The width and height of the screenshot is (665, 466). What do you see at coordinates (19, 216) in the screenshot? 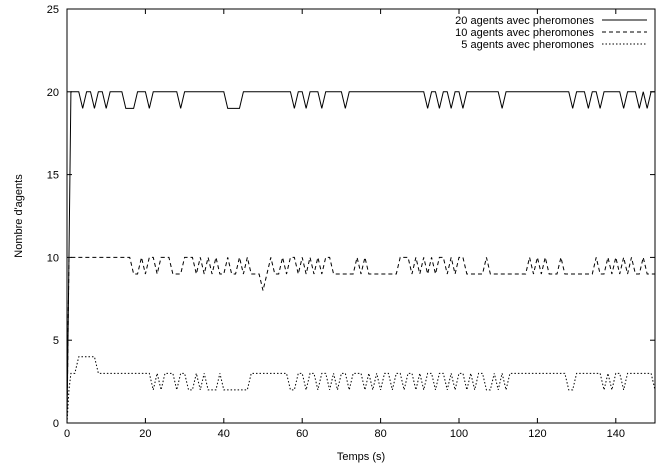
I see `y-axis-label: Nombre d'agents` at bounding box center [19, 216].